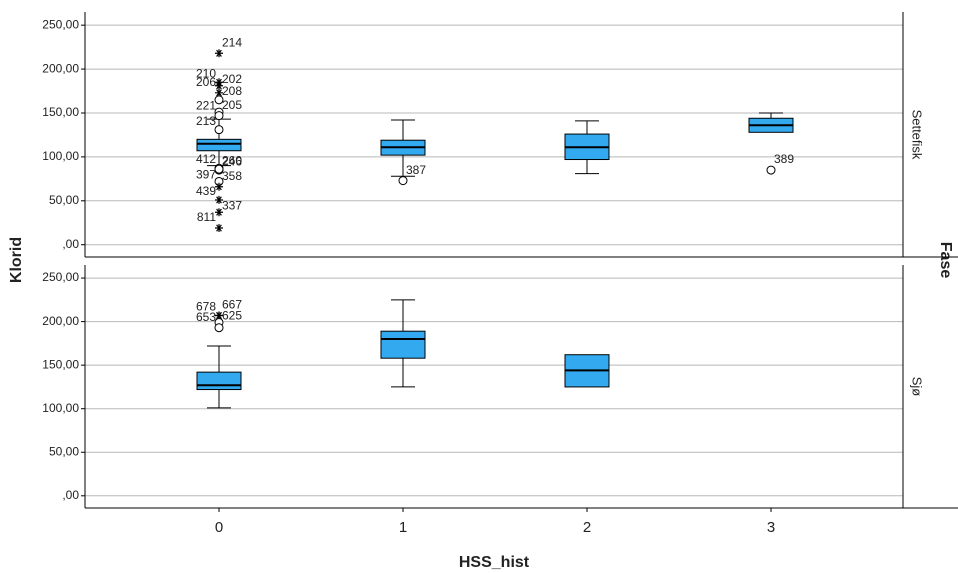  Describe the element at coordinates (771, 527) in the screenshot. I see `x-tick-label: 3` at that location.